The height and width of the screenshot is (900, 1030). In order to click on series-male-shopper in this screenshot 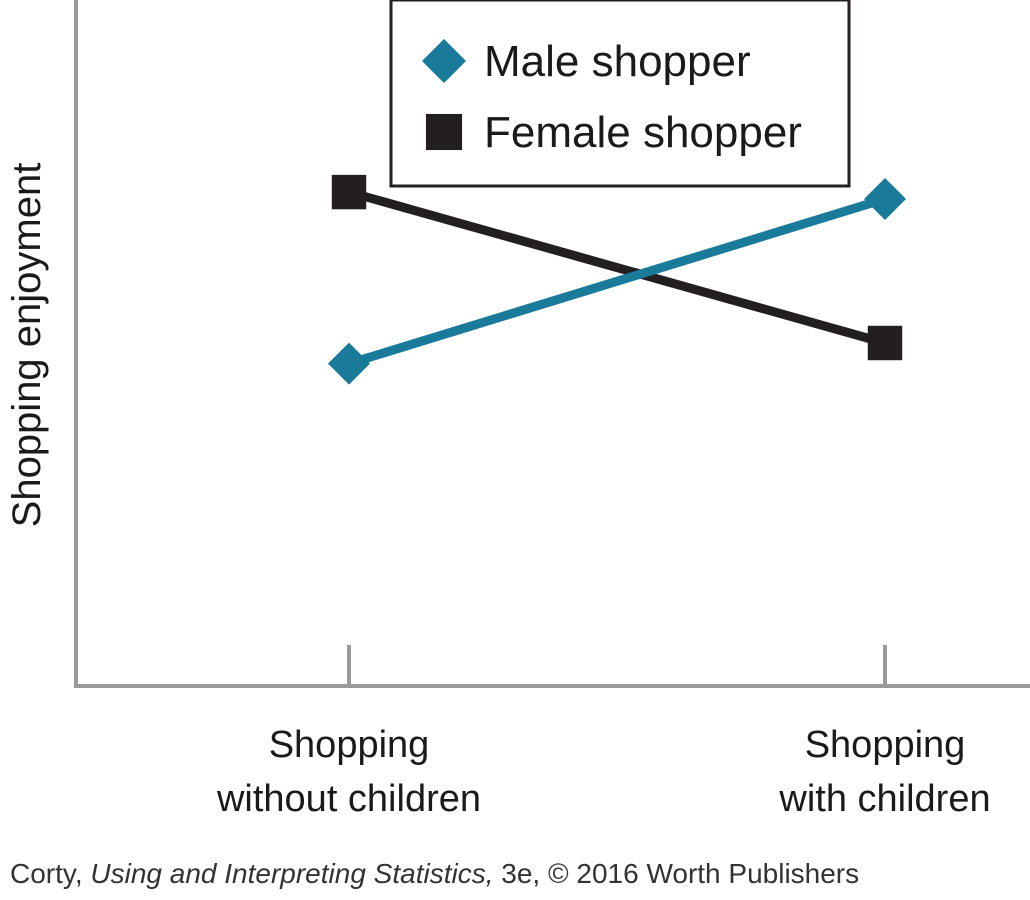, I will do `click(617, 281)`.